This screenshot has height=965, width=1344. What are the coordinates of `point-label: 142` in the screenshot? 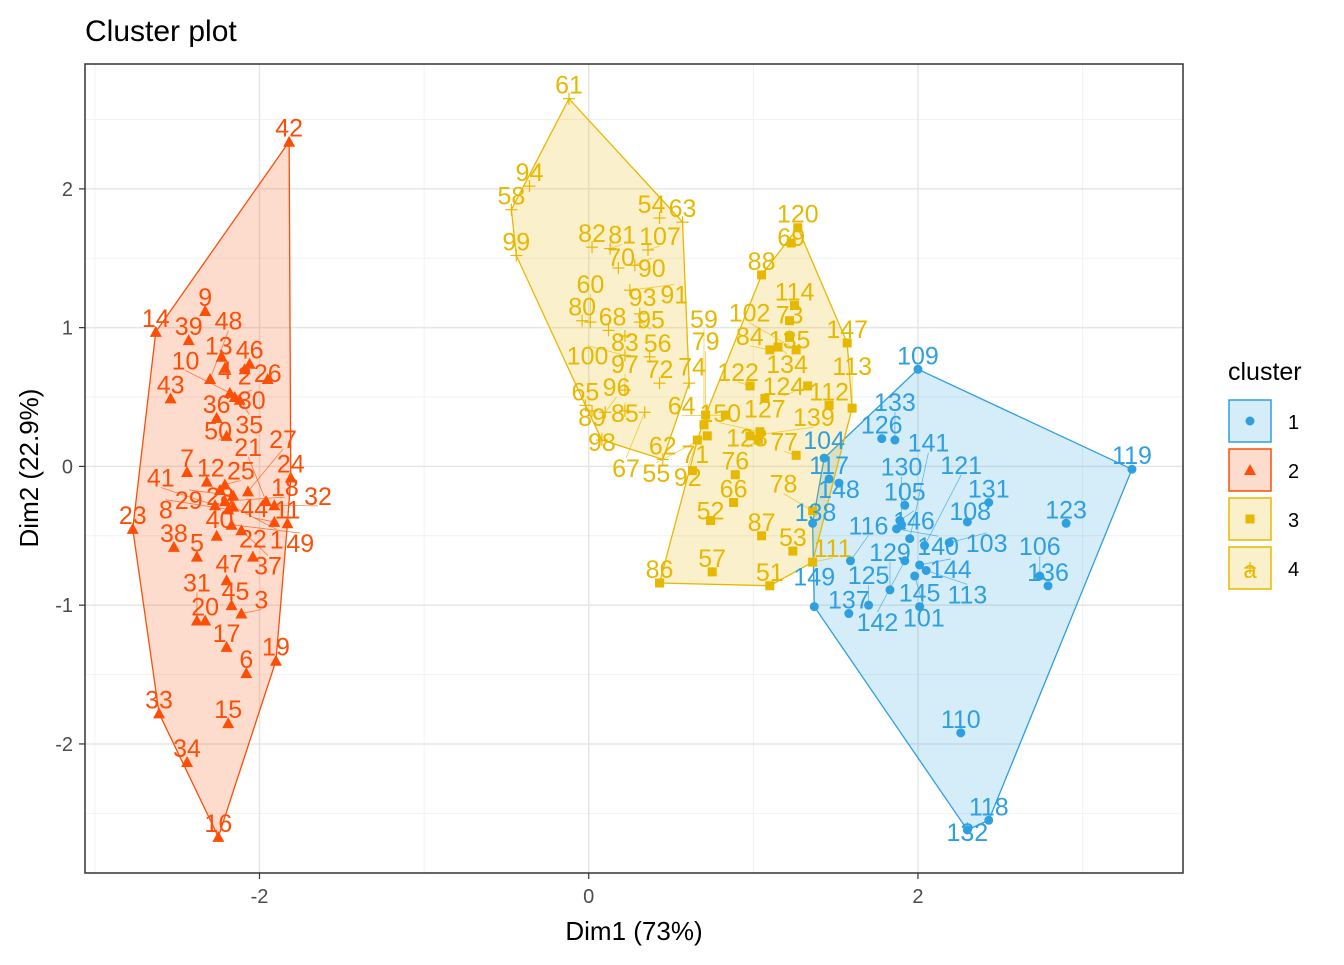 It's located at (878, 623).